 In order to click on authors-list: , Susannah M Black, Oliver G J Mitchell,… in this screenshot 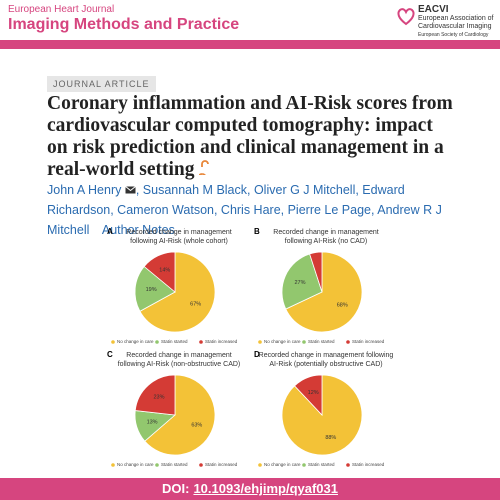, I will do `click(244, 210)`.